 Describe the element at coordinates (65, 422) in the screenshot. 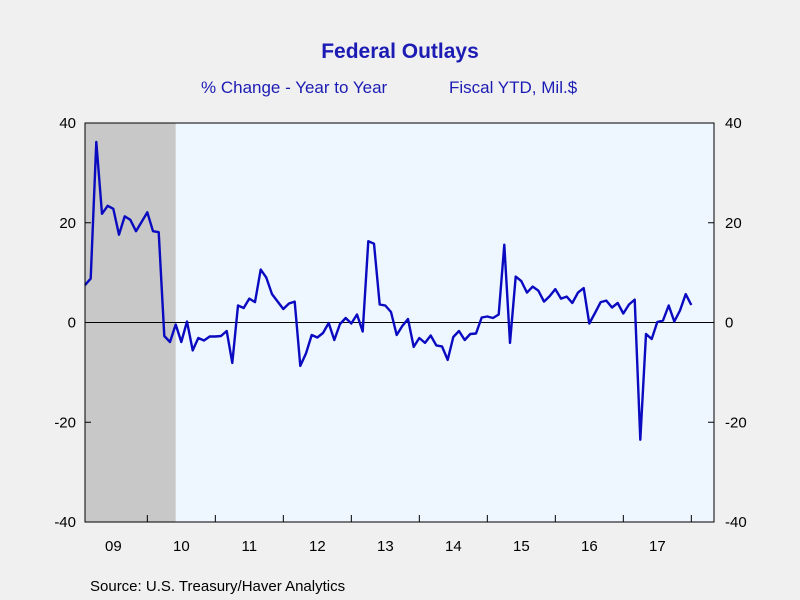

I see `y-tick-label-left: -20` at that location.